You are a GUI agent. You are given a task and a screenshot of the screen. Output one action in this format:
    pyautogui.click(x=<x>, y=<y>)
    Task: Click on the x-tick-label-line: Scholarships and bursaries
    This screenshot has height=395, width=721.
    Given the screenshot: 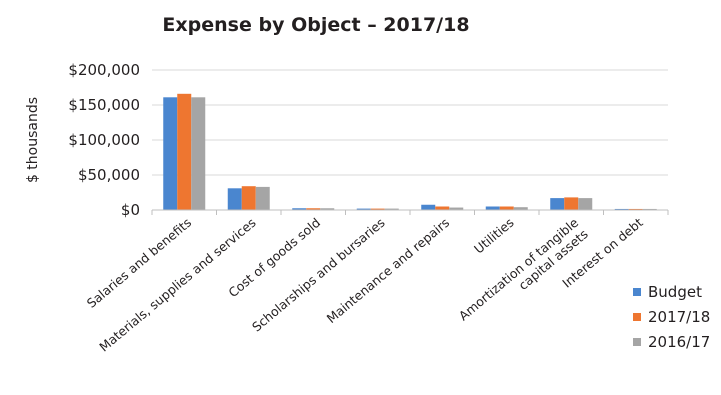 What is the action you would take?
    pyautogui.click(x=318, y=275)
    